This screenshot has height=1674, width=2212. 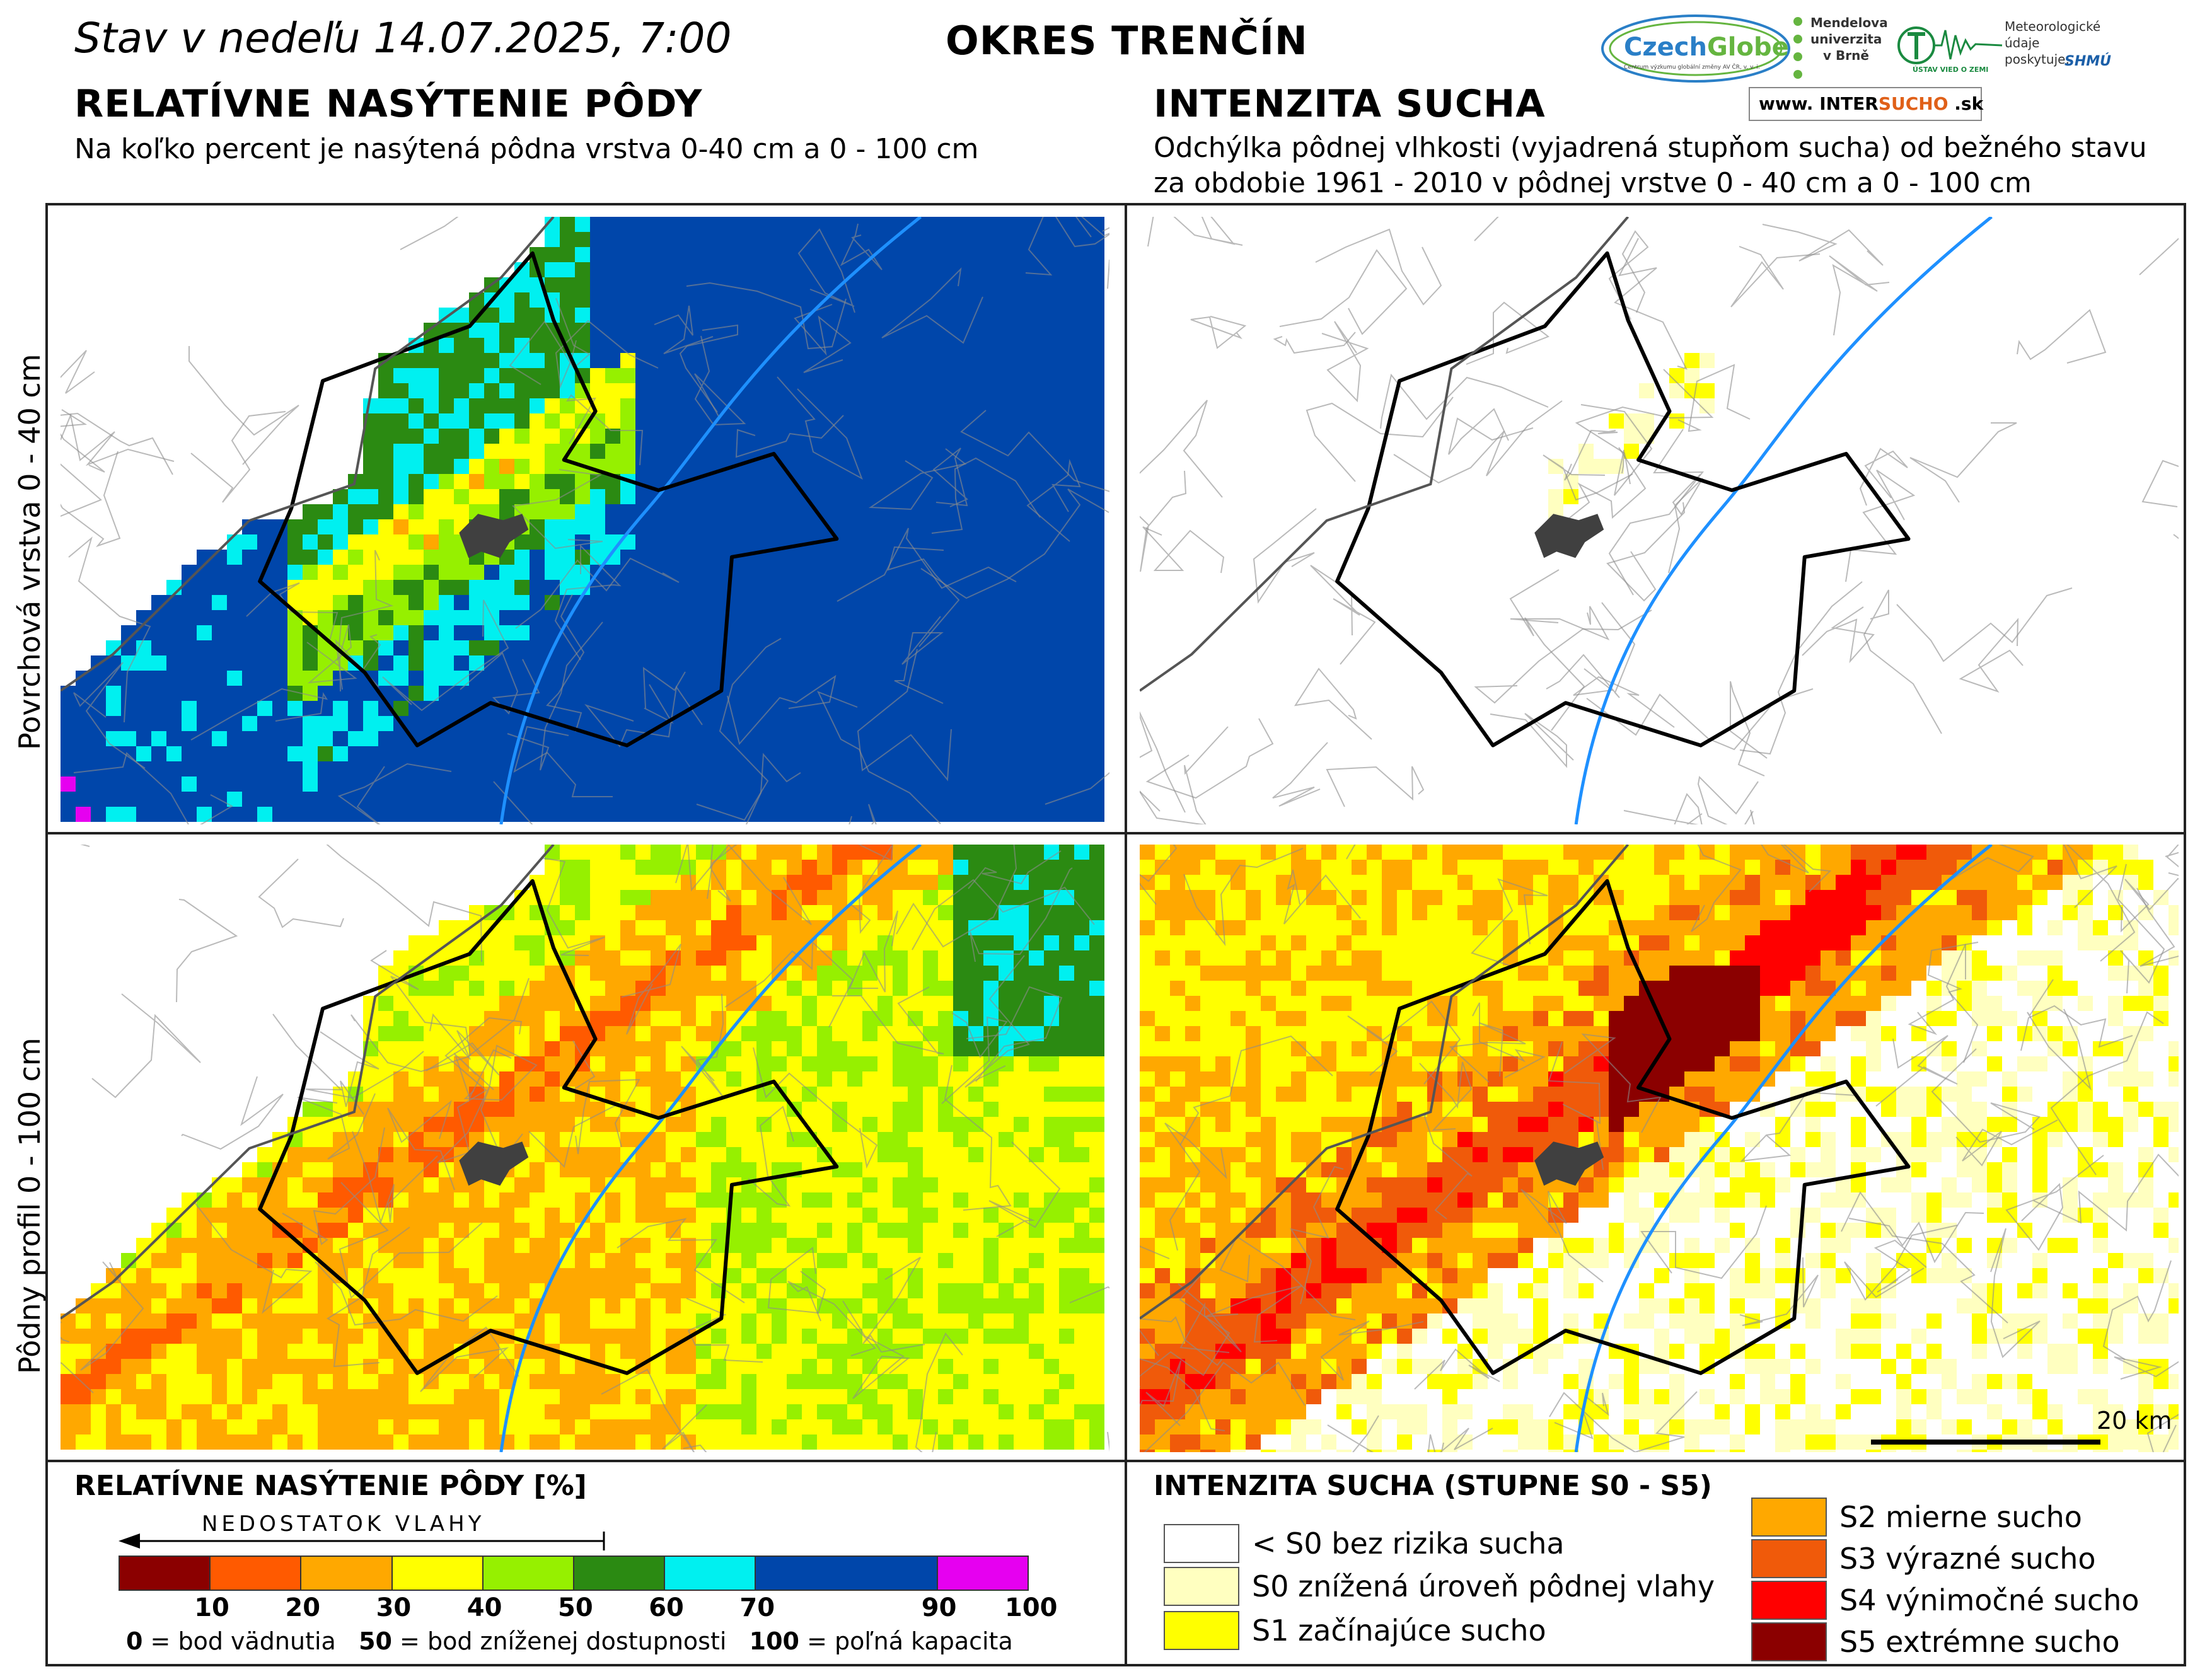 What do you see at coordinates (939, 1607) in the screenshot?
I see `saturation-tick-90: 90` at bounding box center [939, 1607].